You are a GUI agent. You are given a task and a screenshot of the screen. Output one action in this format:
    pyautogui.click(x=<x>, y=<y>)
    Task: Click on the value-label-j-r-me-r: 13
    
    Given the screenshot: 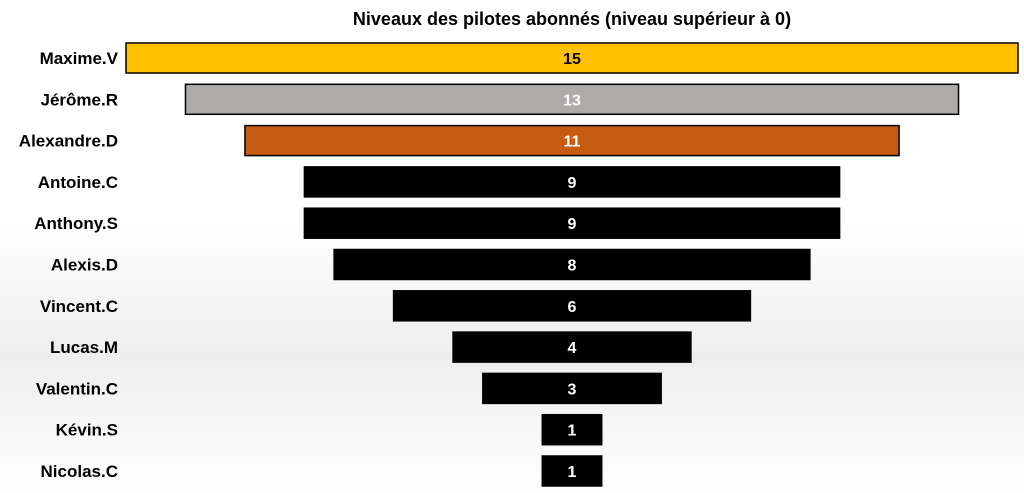 What is the action you would take?
    pyautogui.click(x=572, y=100)
    